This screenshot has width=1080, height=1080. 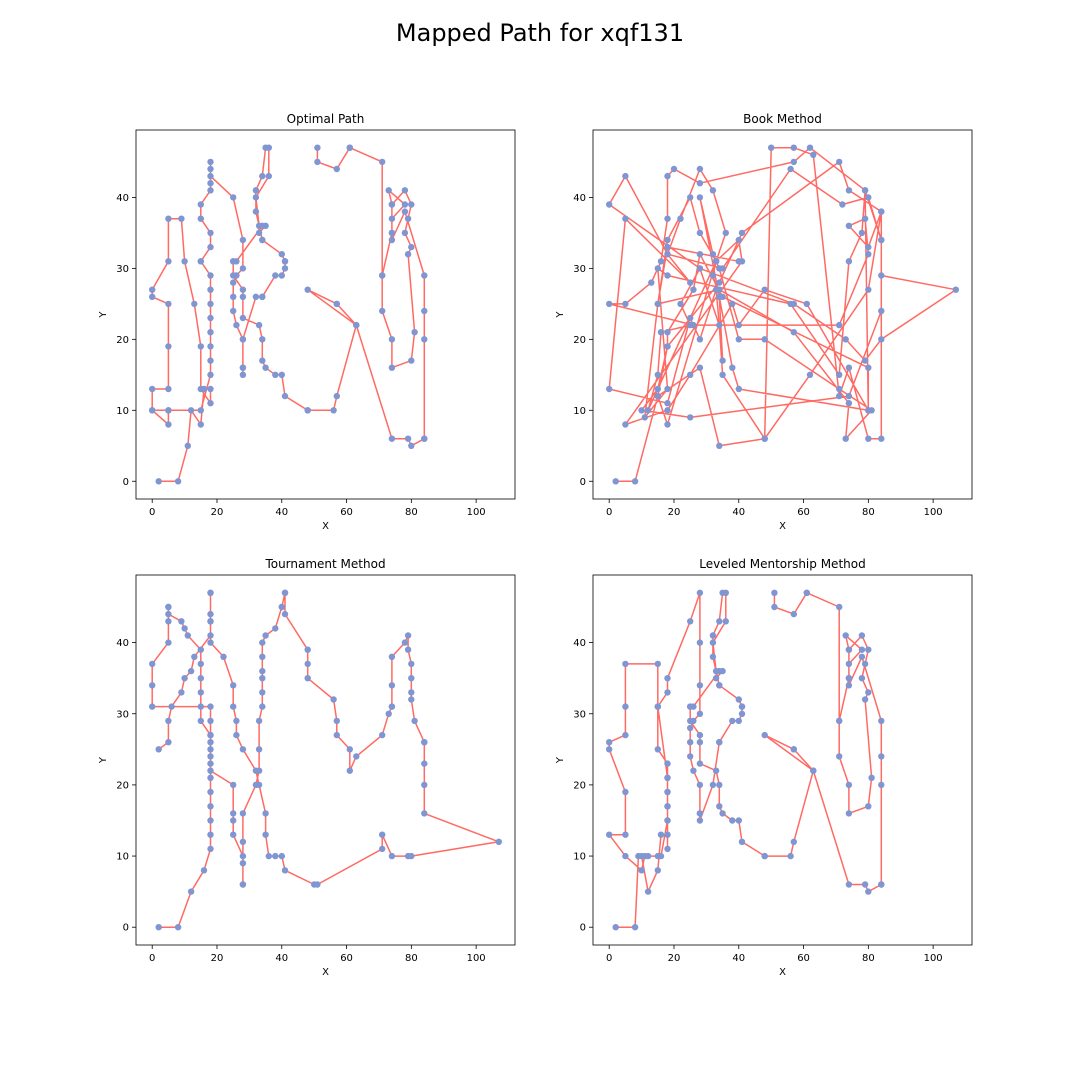 I want to click on x-axis-label: X, so click(x=325, y=526).